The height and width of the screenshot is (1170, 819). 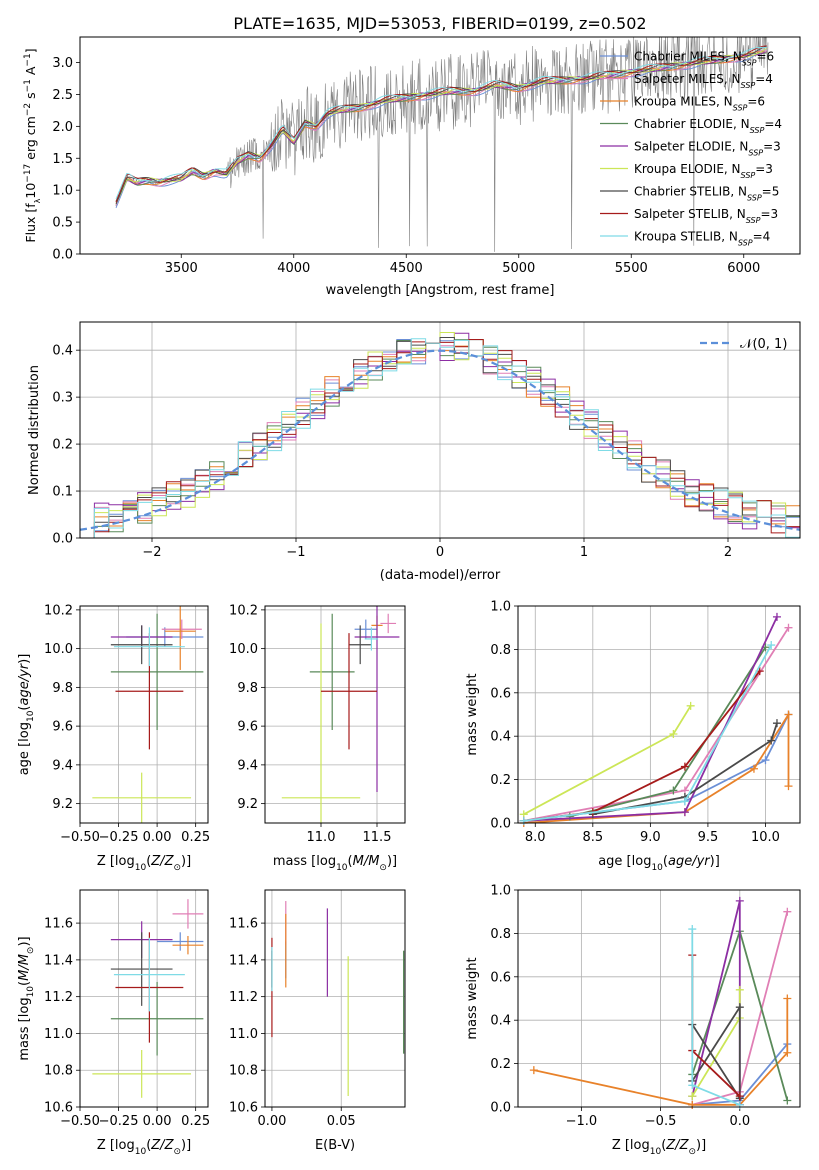 What do you see at coordinates (247, 804) in the screenshot?
I see `y-tick-label: 9.2` at bounding box center [247, 804].